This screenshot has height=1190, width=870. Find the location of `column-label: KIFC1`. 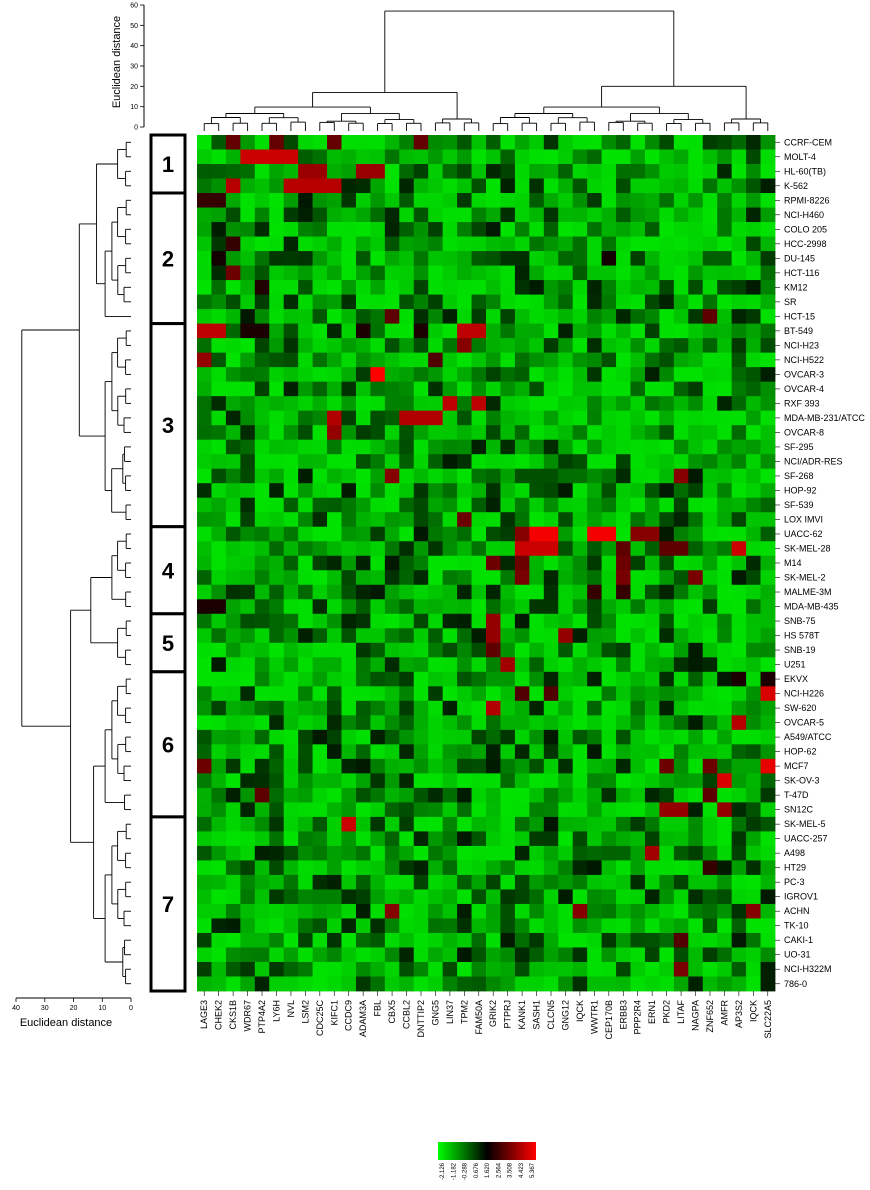

column-label: KIFC1 is located at coordinates (334, 1013).